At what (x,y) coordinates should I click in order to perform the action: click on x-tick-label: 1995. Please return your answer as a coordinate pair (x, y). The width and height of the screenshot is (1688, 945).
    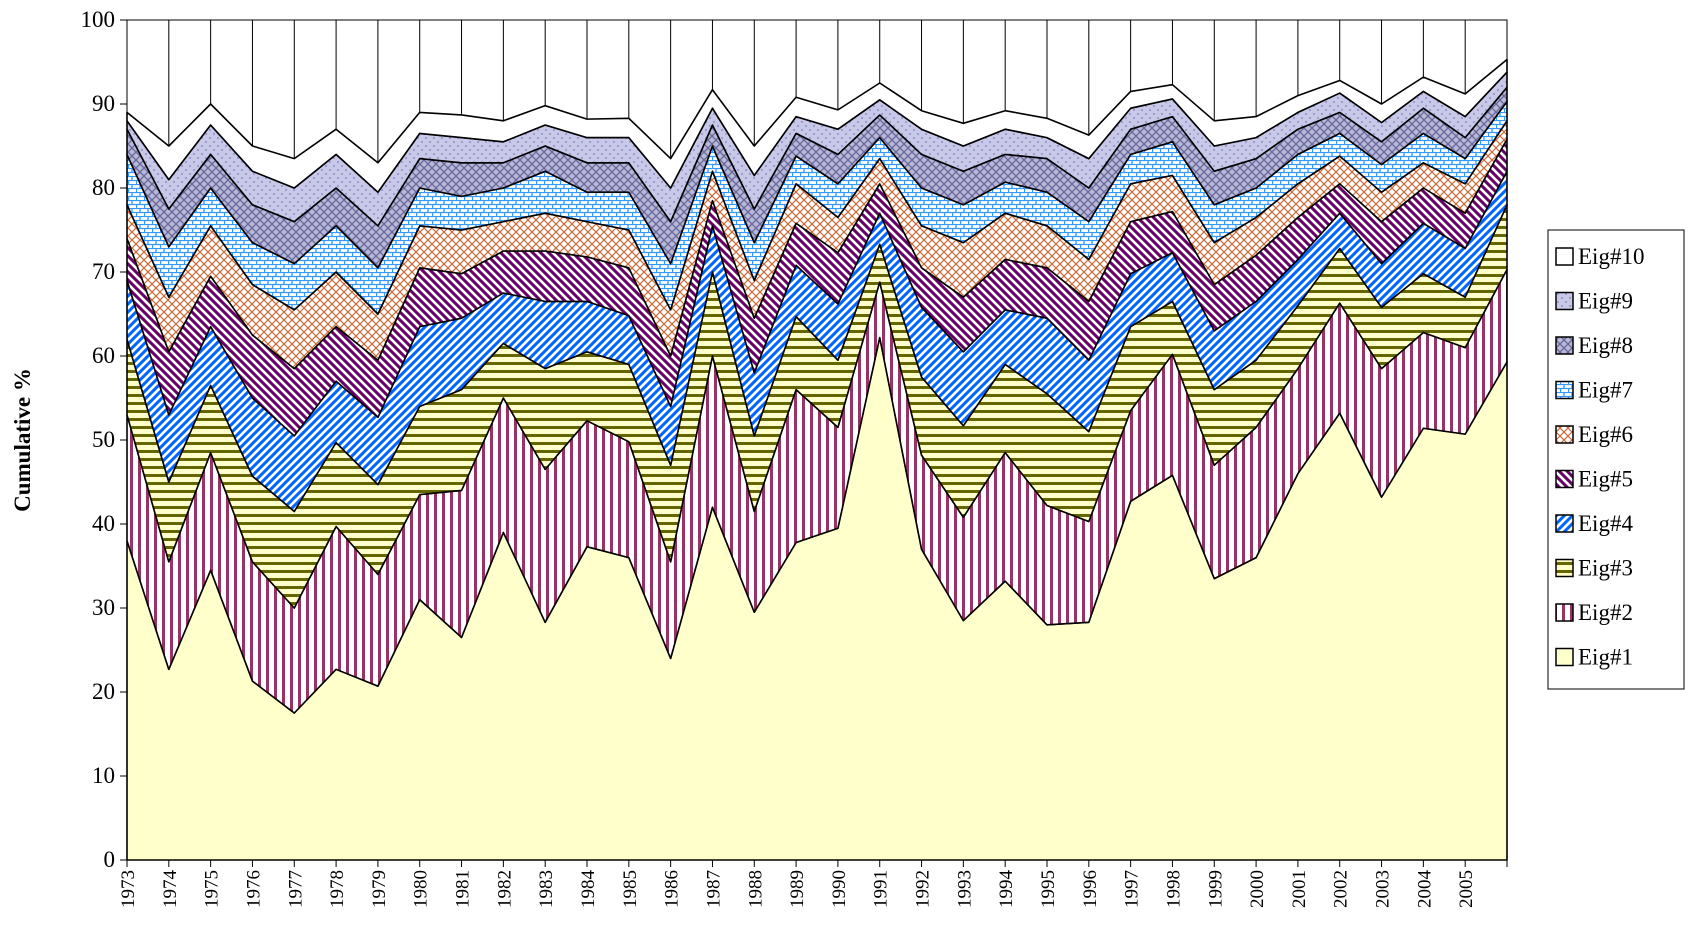
    Looking at the image, I should click on (1048, 889).